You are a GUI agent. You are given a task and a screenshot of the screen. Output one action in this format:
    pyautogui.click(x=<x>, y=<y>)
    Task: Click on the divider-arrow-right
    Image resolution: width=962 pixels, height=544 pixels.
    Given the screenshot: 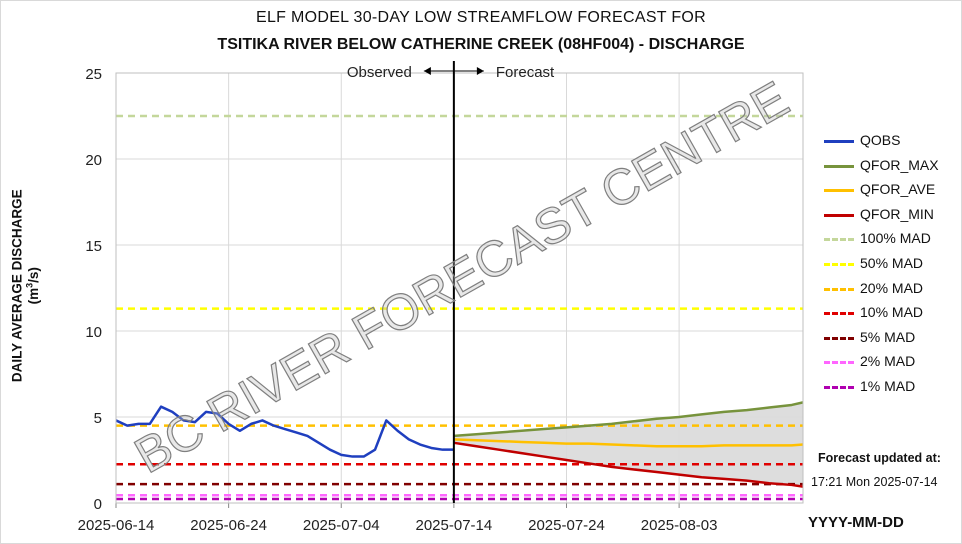 What is the action you would take?
    pyautogui.click(x=480, y=71)
    